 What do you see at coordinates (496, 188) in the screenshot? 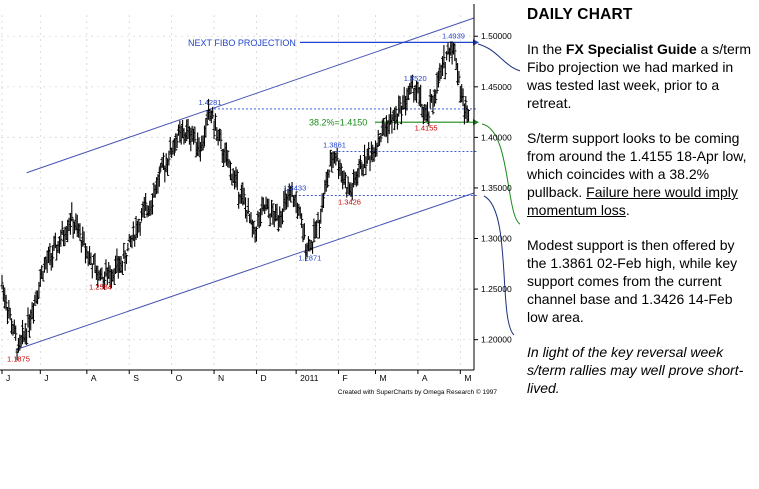
I see `y-tick-label: 1.35000` at bounding box center [496, 188].